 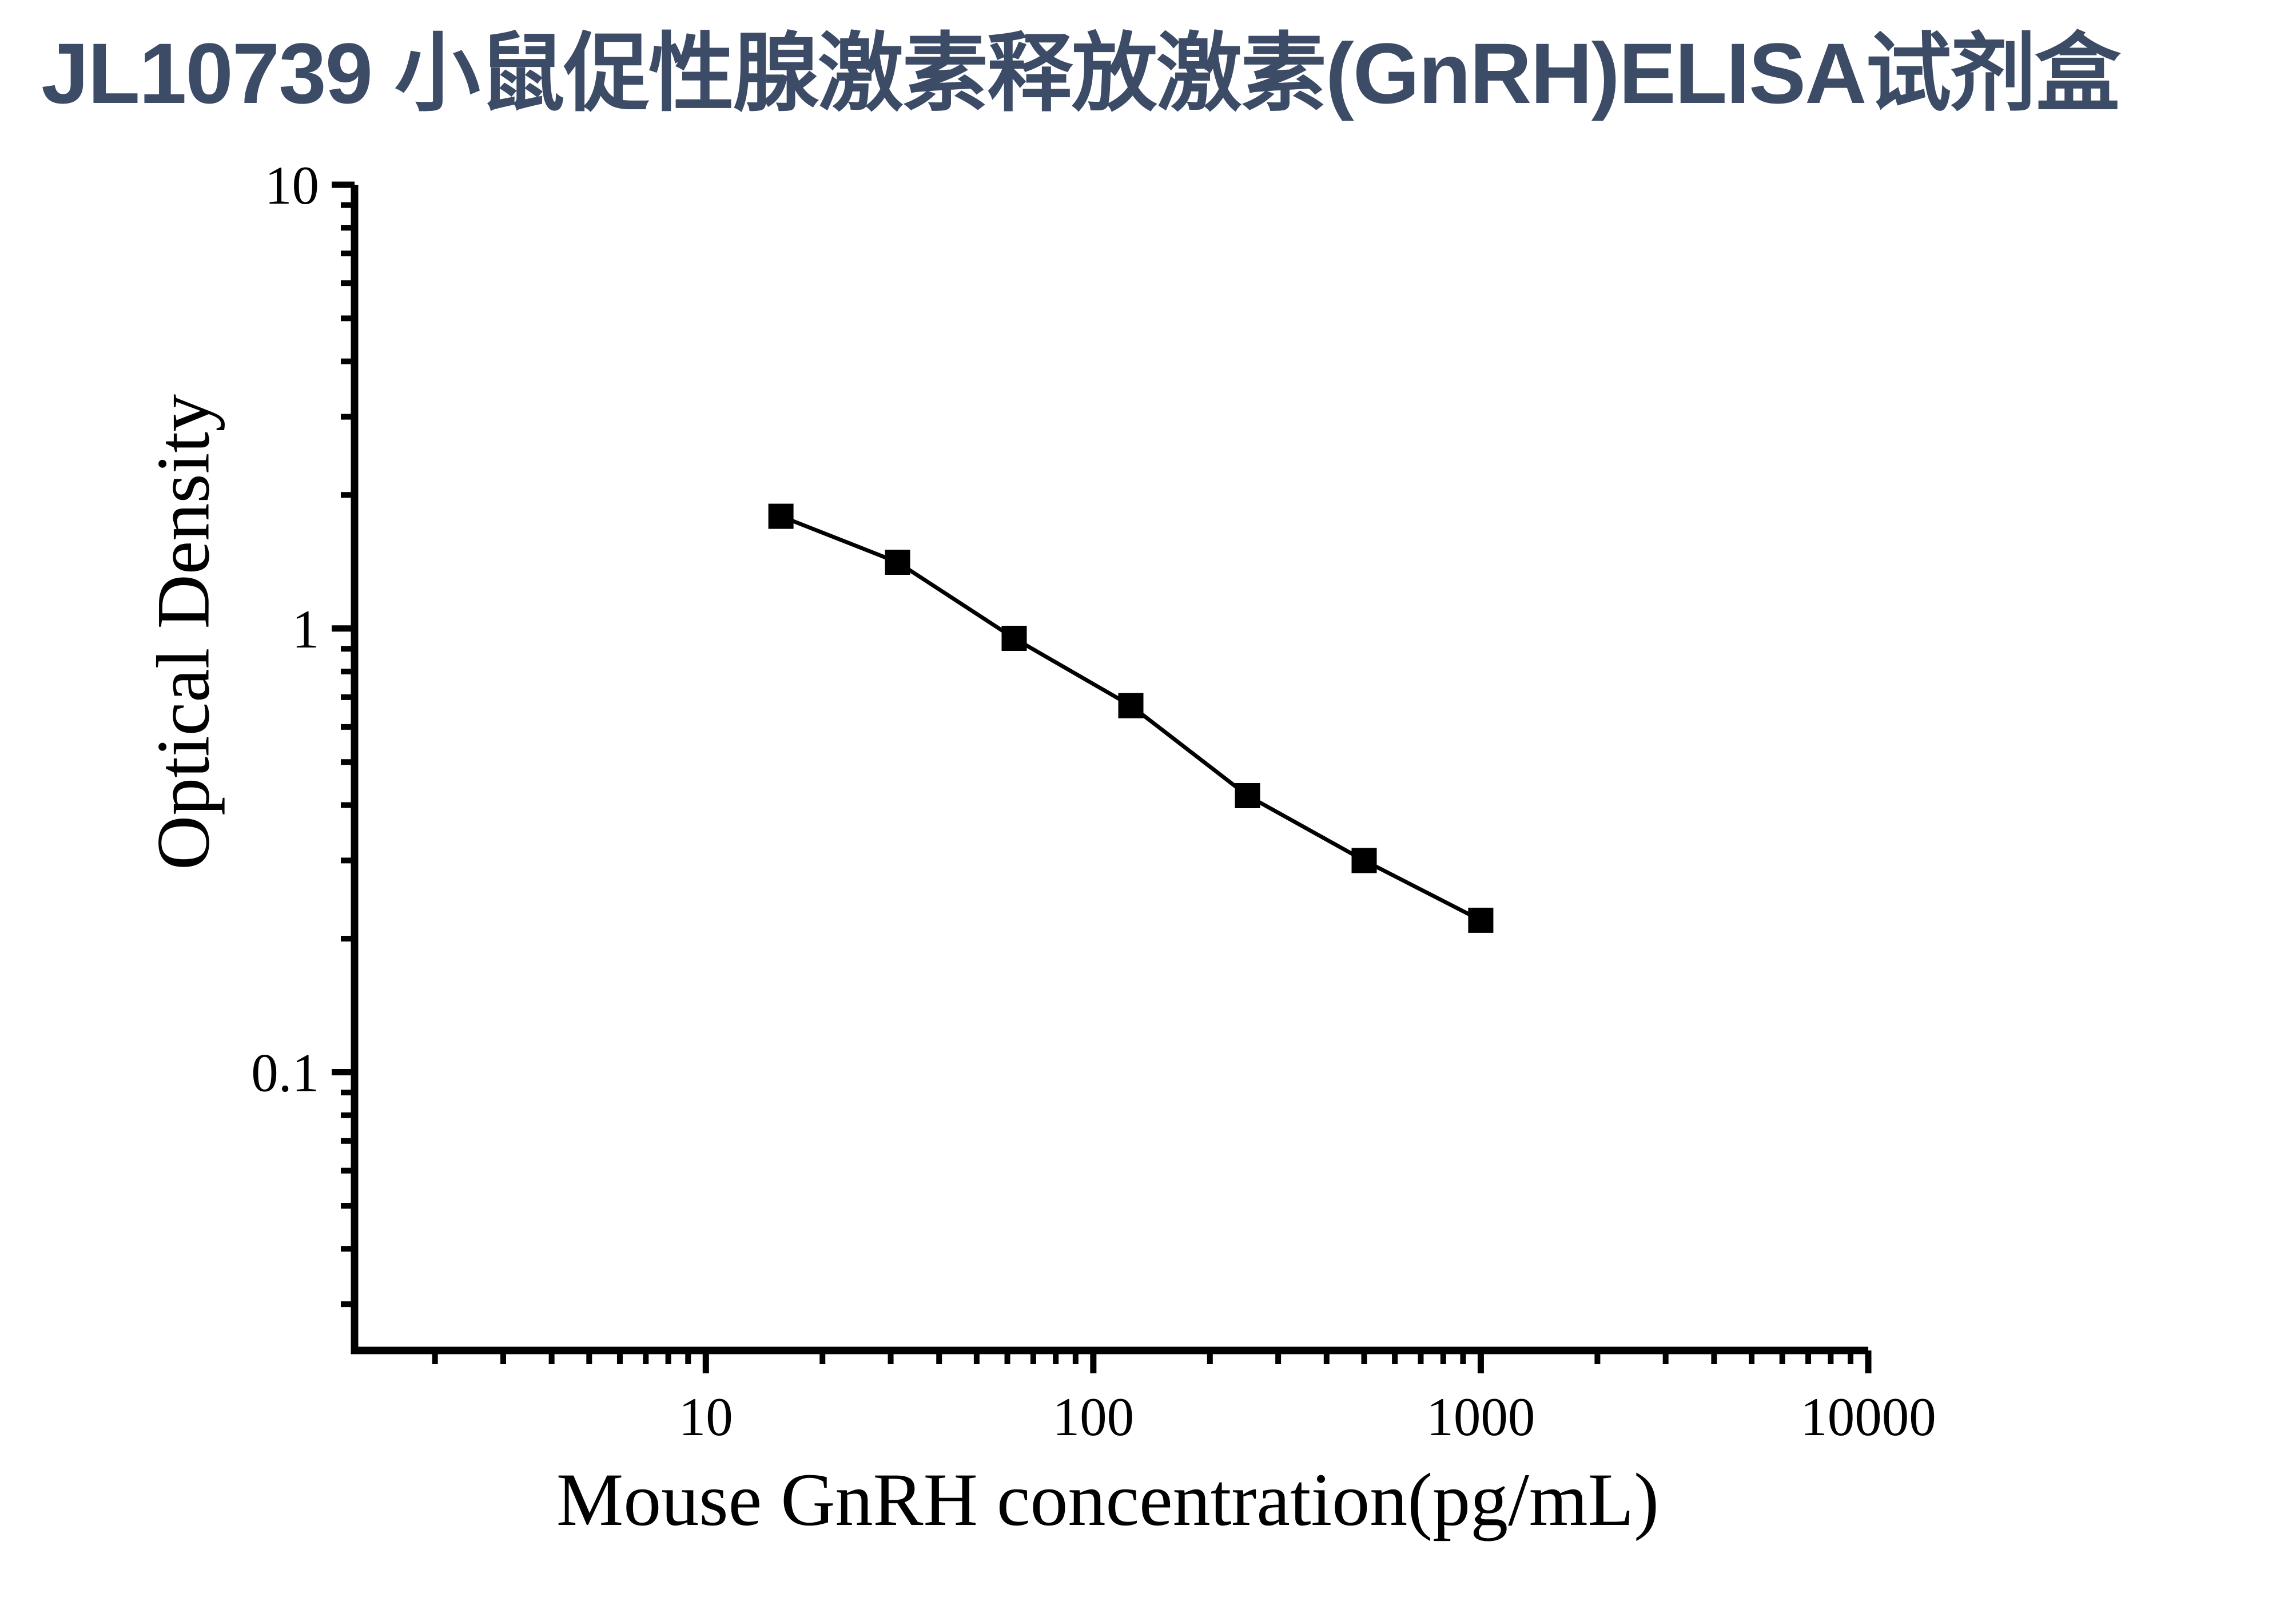 I want to click on x-tick-label: 10, so click(x=706, y=1417).